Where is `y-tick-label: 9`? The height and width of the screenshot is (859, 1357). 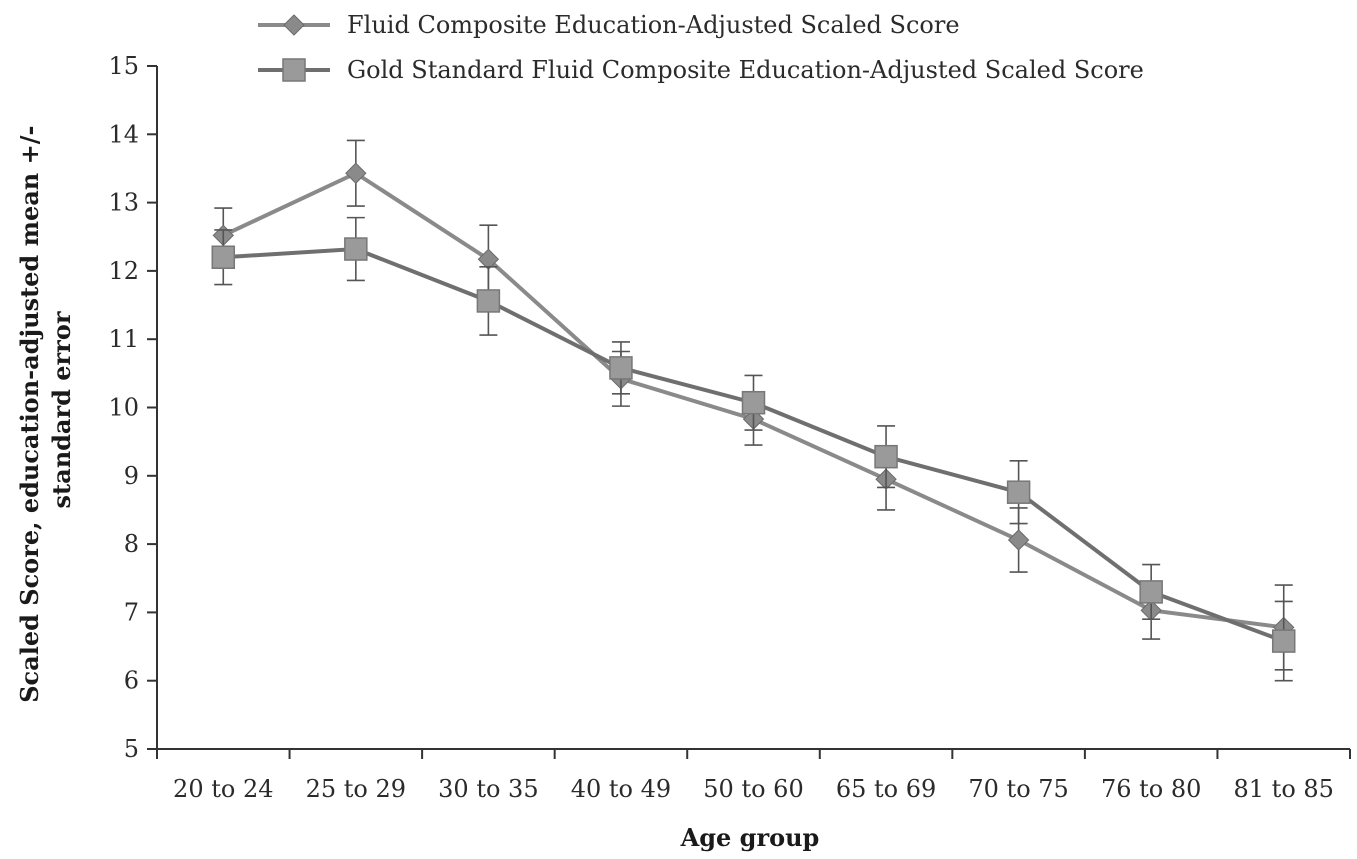 y-tick-label: 9 is located at coordinates (131, 476).